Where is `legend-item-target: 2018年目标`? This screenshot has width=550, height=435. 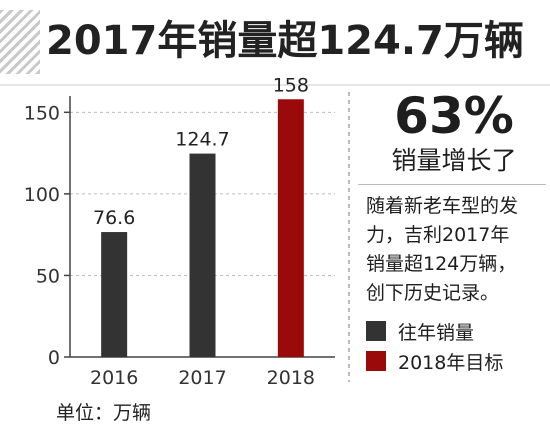
legend-item-target: 2018年目标 is located at coordinates (434, 361).